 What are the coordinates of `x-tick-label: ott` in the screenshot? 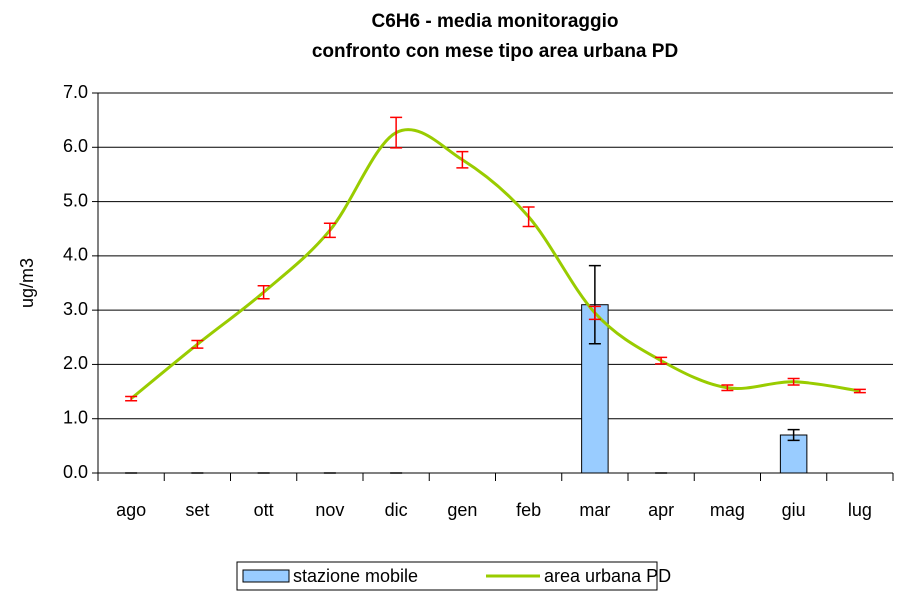 It's located at (264, 510).